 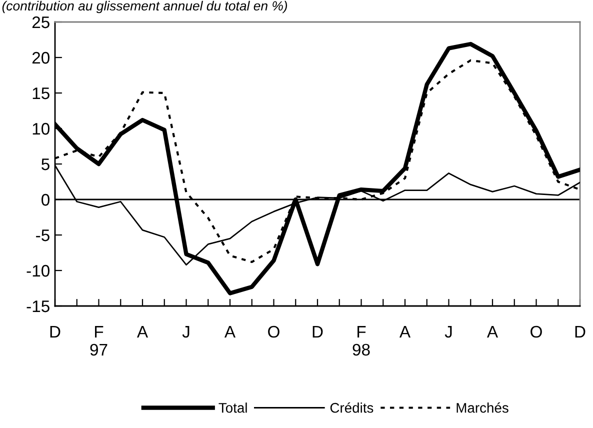 What do you see at coordinates (232, 407) in the screenshot?
I see `legend-label: Total` at bounding box center [232, 407].